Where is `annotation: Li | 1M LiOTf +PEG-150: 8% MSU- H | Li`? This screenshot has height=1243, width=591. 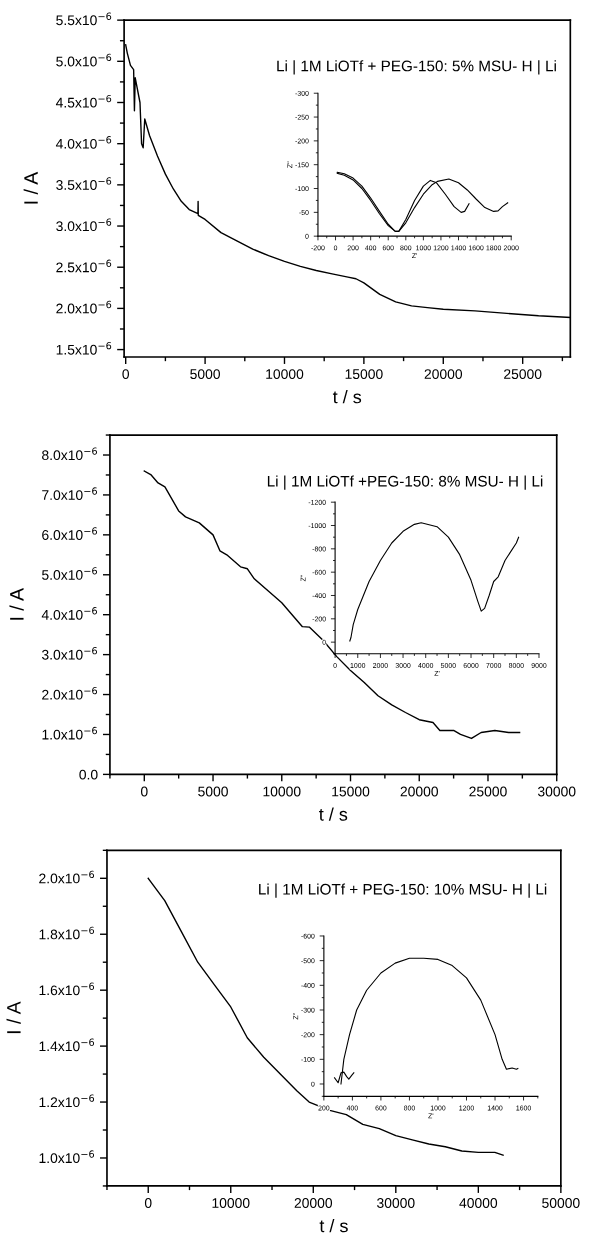 annotation: Li | 1M LiOTf +PEG-150: 8% MSU- H | Li is located at coordinates (405, 482).